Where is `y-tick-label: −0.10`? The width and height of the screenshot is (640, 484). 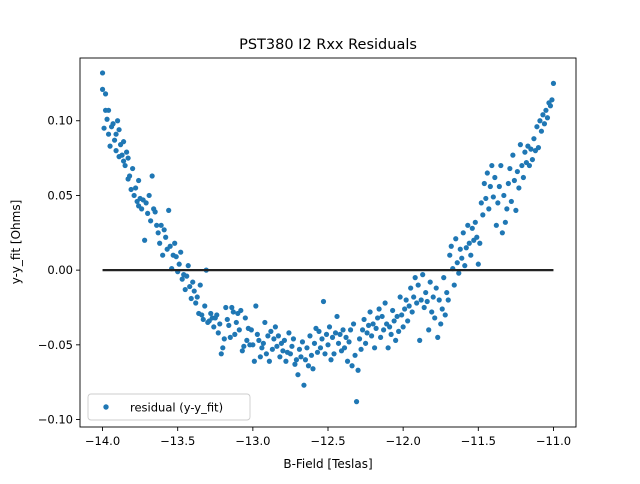
y-tick-label: −0.10 is located at coordinates (55, 420).